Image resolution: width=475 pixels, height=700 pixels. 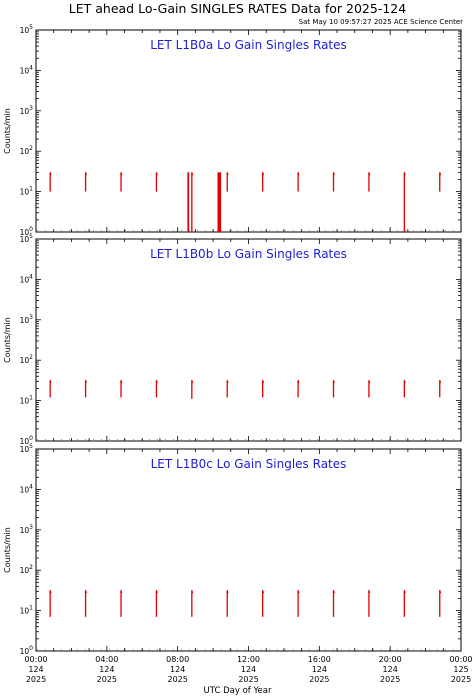 What do you see at coordinates (460, 669) in the screenshot?
I see `x-tick-label-doy: 125` at bounding box center [460, 669].